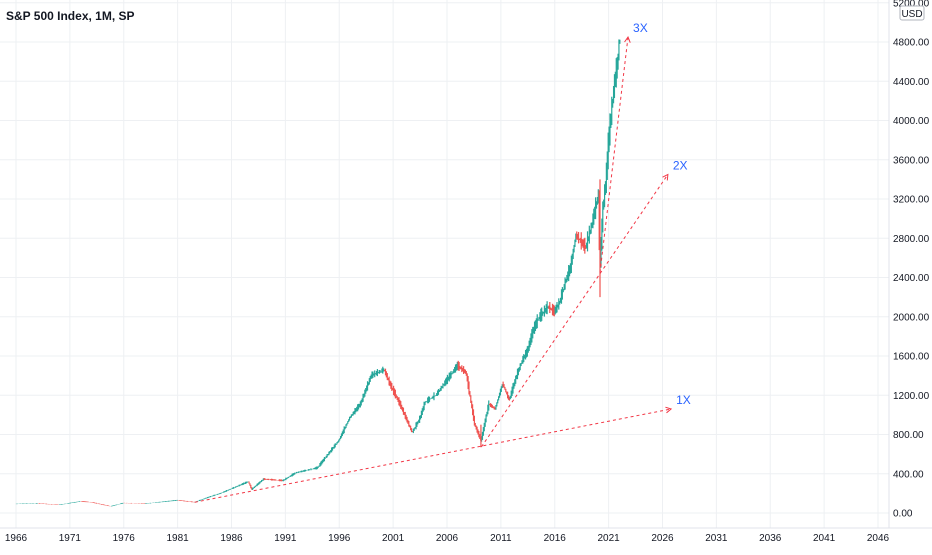 The height and width of the screenshot is (555, 932). What do you see at coordinates (911, 43) in the screenshot?
I see `y-tick-label: 4800.00` at bounding box center [911, 43].